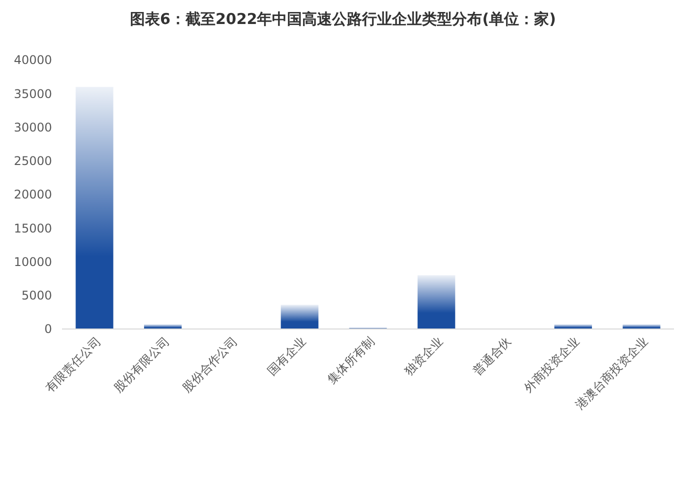 The image size is (686, 477). Describe the element at coordinates (36, 295) in the screenshot. I see `y-tick-label: 5000` at that location.